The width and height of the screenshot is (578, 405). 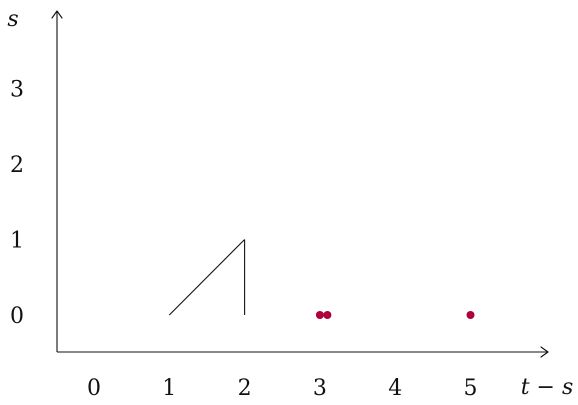 I want to click on data-points, so click(x=395, y=315).